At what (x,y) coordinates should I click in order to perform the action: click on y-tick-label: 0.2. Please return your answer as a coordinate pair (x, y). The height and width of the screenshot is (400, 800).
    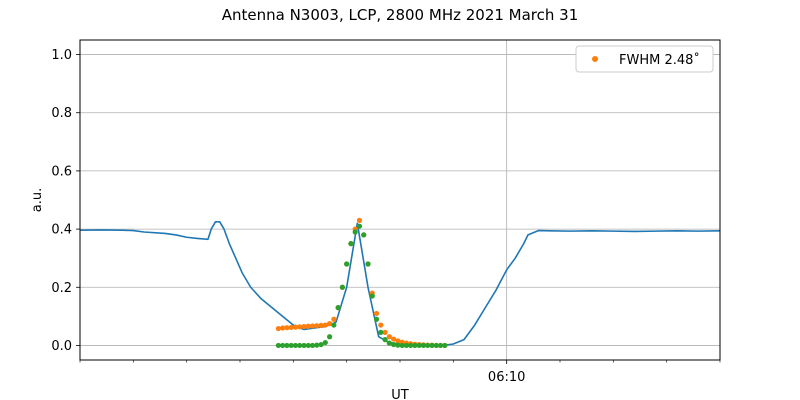
    Looking at the image, I should click on (61, 288).